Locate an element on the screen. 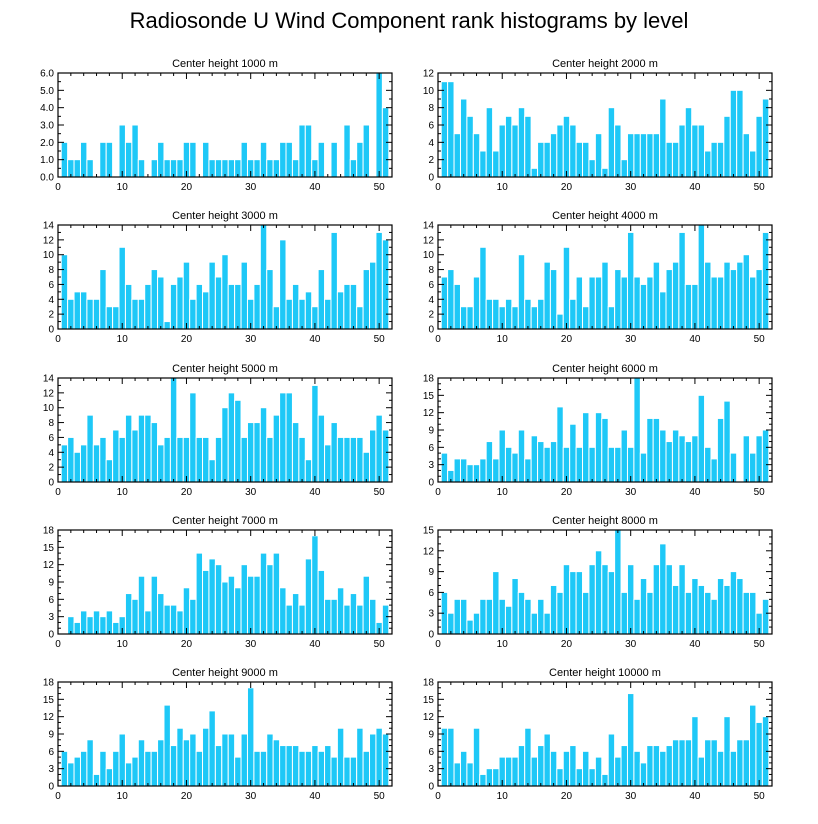 The image size is (818, 824). y-tick-label: 10 is located at coordinates (429, 91).